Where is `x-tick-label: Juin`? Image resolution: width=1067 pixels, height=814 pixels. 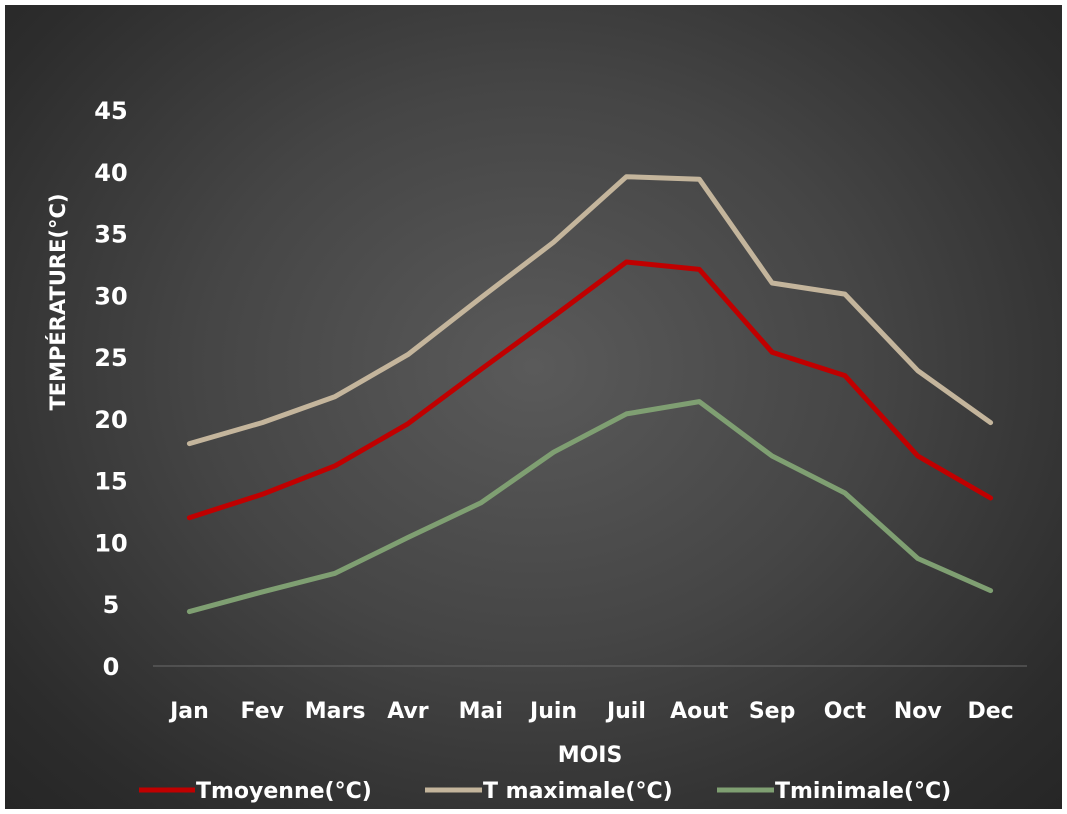
x-tick-label: Juin is located at coordinates (552, 711).